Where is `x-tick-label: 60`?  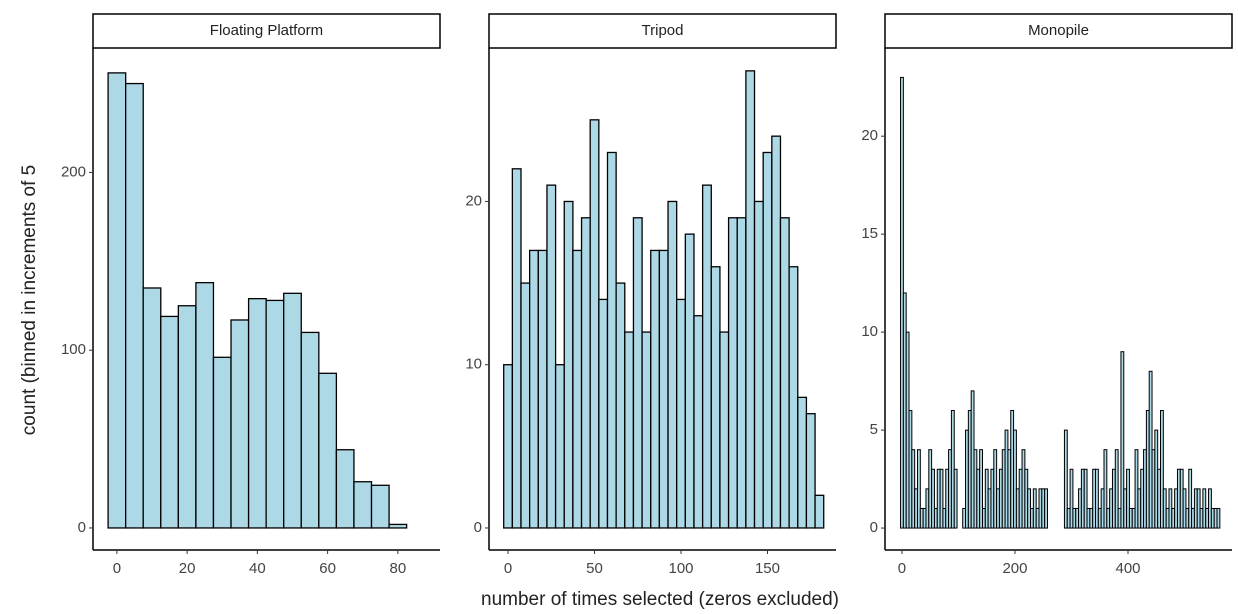 x-tick-label: 60 is located at coordinates (327, 568).